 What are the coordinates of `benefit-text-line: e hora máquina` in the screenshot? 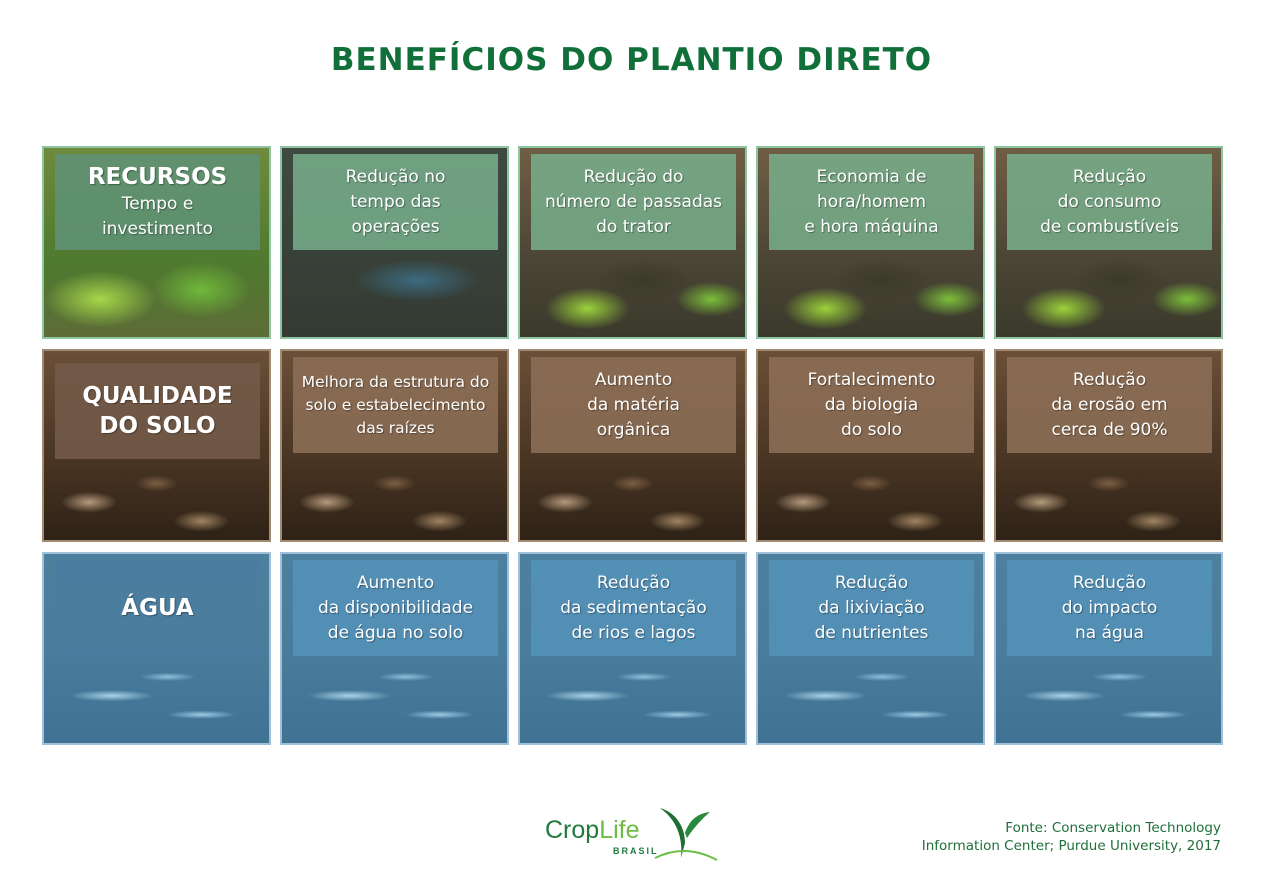 It's located at (871, 226).